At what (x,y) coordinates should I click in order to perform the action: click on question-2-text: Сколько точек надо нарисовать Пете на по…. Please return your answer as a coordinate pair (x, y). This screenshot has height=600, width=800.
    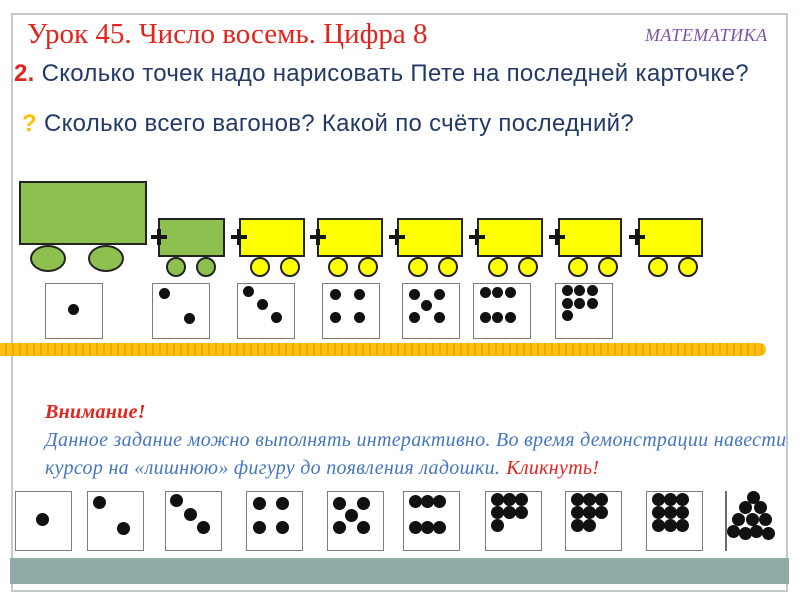
    Looking at the image, I should click on (395, 73).